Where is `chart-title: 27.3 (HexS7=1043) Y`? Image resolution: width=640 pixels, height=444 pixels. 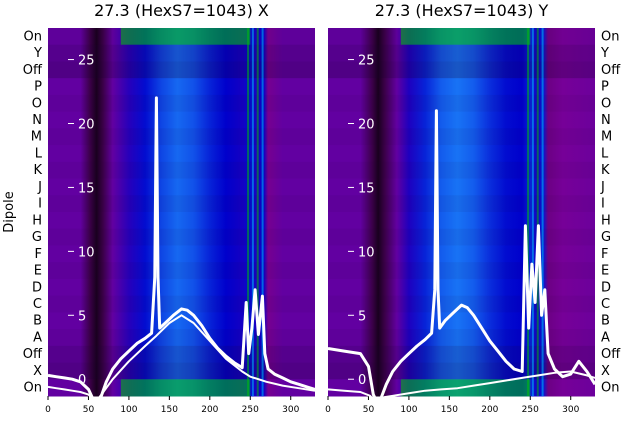 chart-title: 27.3 (HexS7=1043) Y is located at coordinates (462, 10).